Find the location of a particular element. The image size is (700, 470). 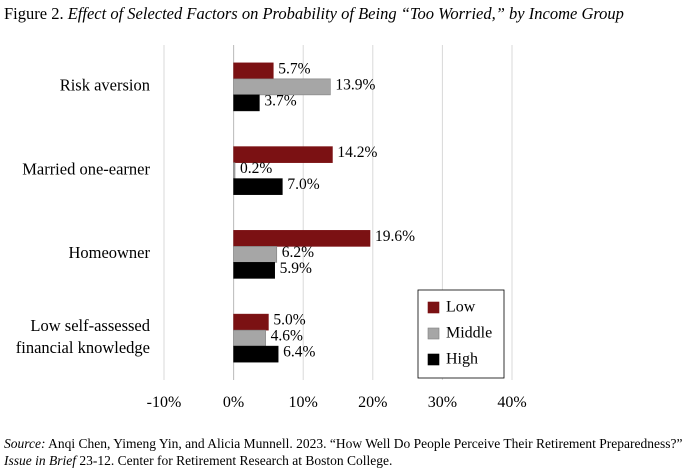

source-label: Source: is located at coordinates (25, 443).